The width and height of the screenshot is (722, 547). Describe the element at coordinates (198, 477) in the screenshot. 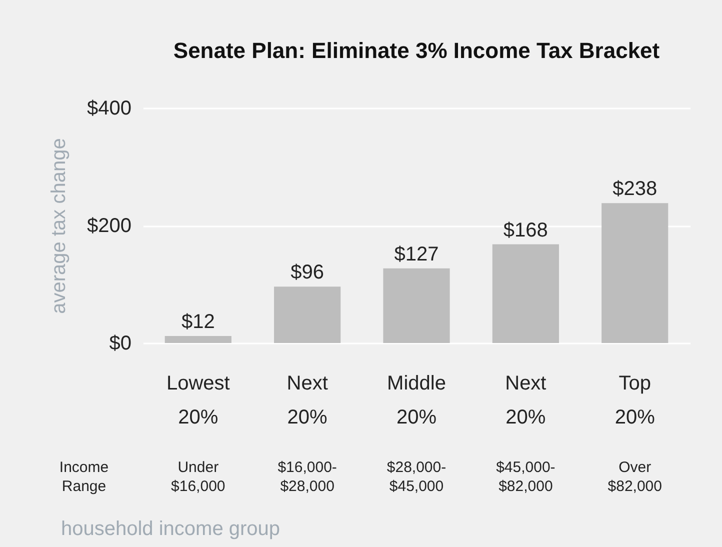

I see `text: Under $16,000` at that location.